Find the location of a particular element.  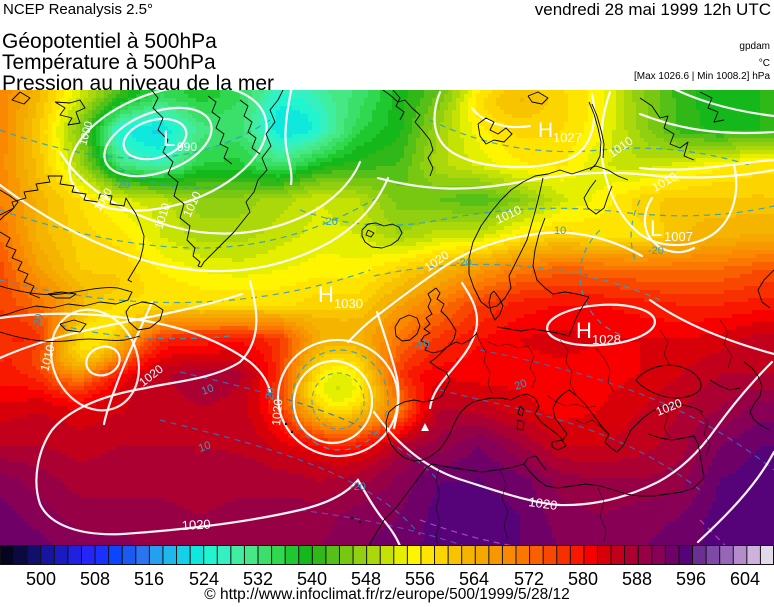

svg-text: -10 is located at coordinates (422, 345).